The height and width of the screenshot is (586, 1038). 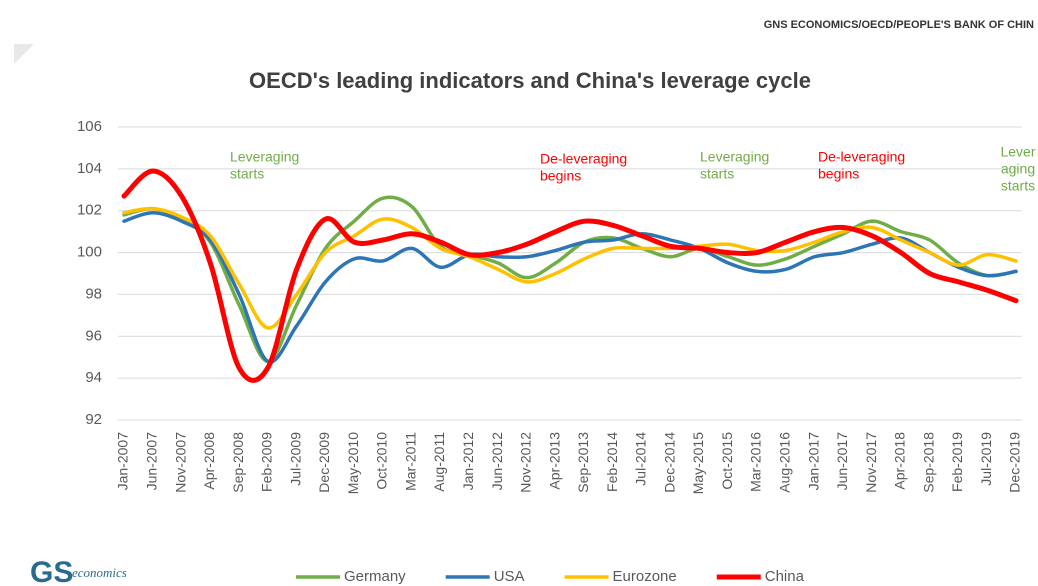 I want to click on y-tick-label: 100, so click(x=89, y=252).